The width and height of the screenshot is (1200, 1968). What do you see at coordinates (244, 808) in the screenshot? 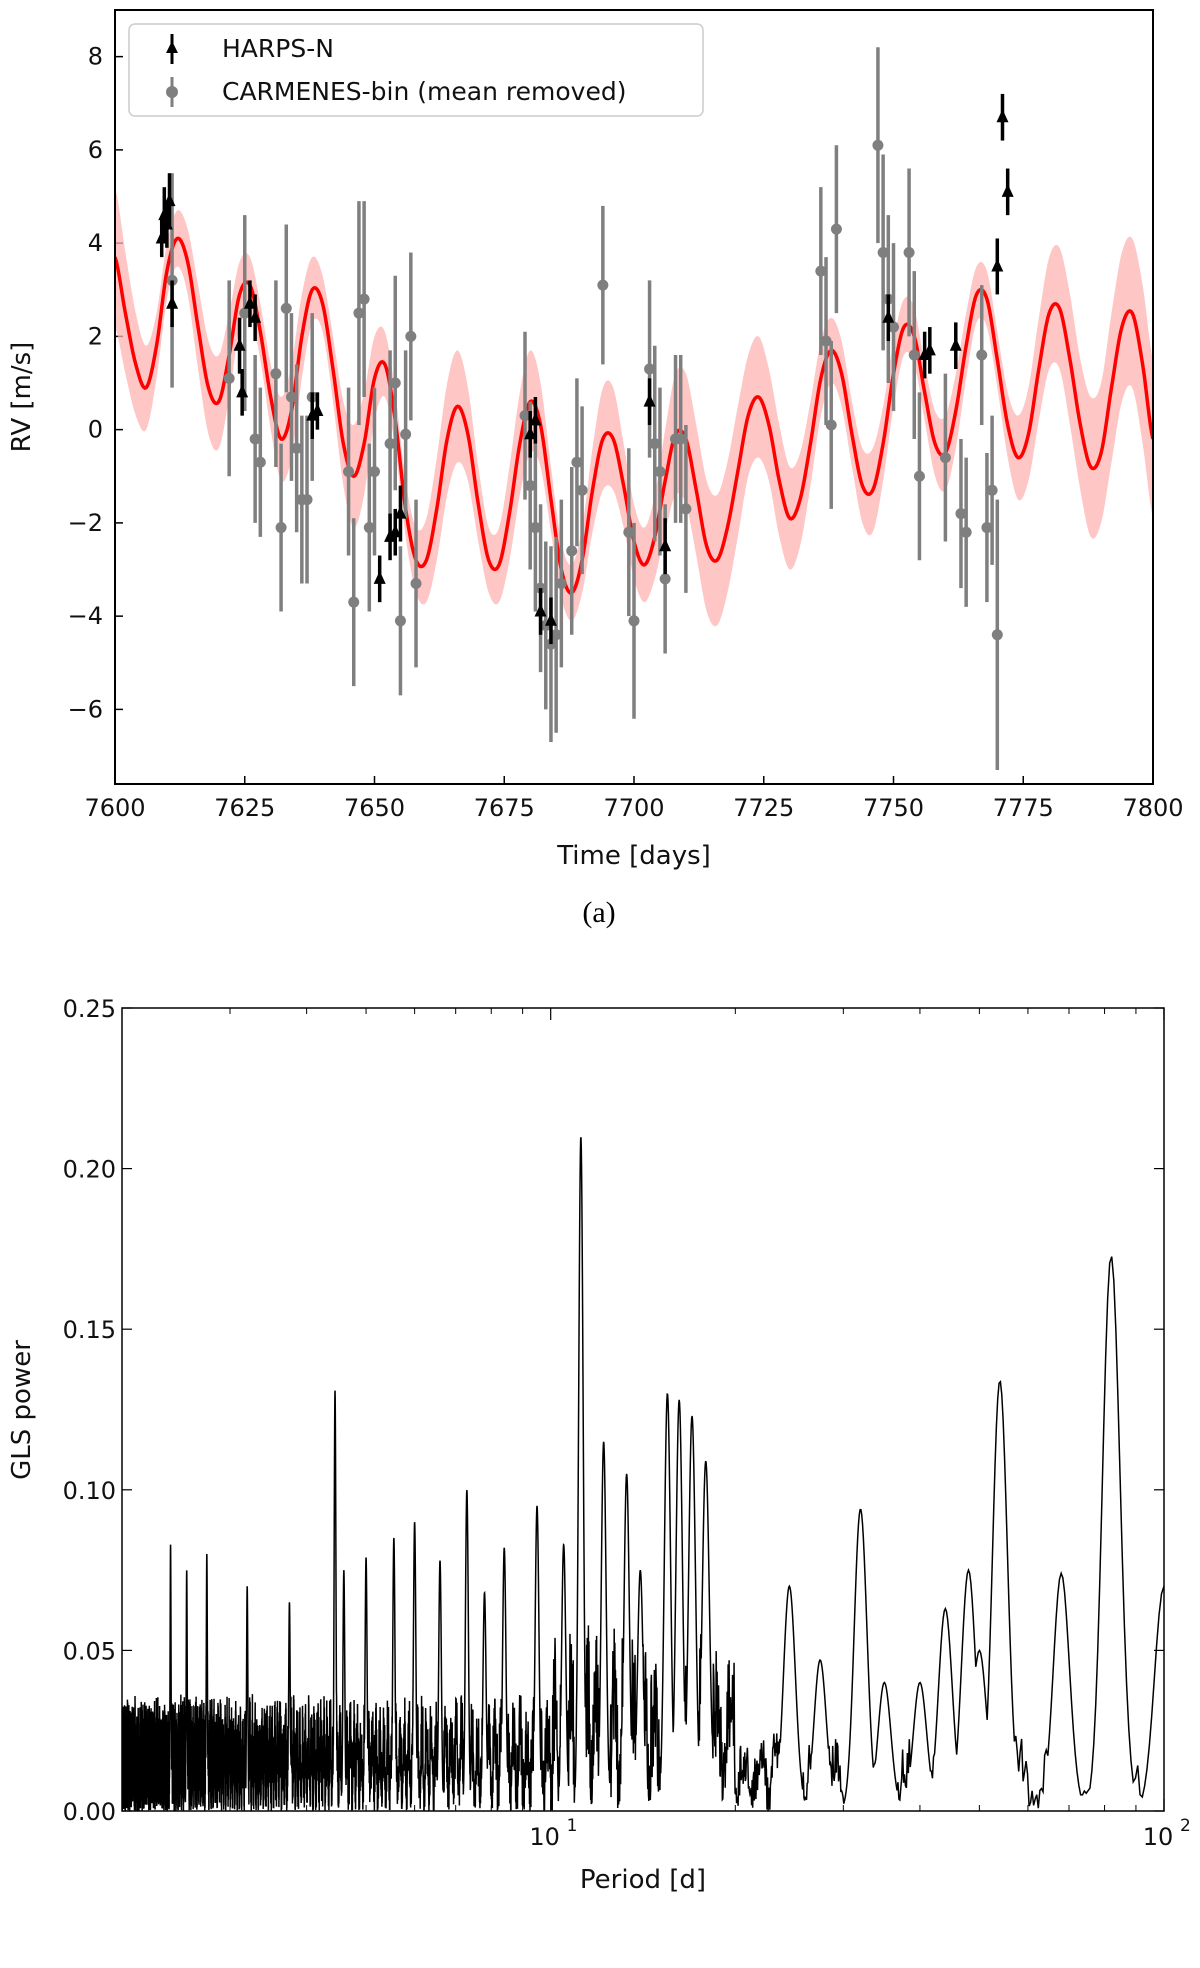
I see `rv-xtick-label: 7625` at bounding box center [244, 808].